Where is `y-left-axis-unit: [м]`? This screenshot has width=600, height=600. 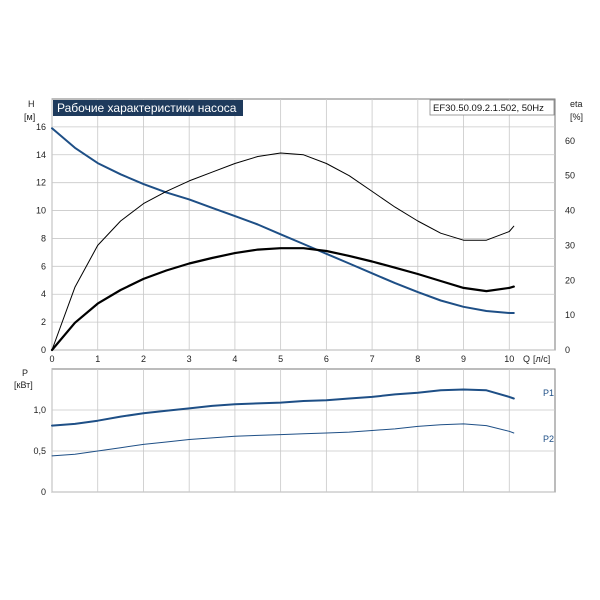
y-left-axis-unit: [м] is located at coordinates (29, 117).